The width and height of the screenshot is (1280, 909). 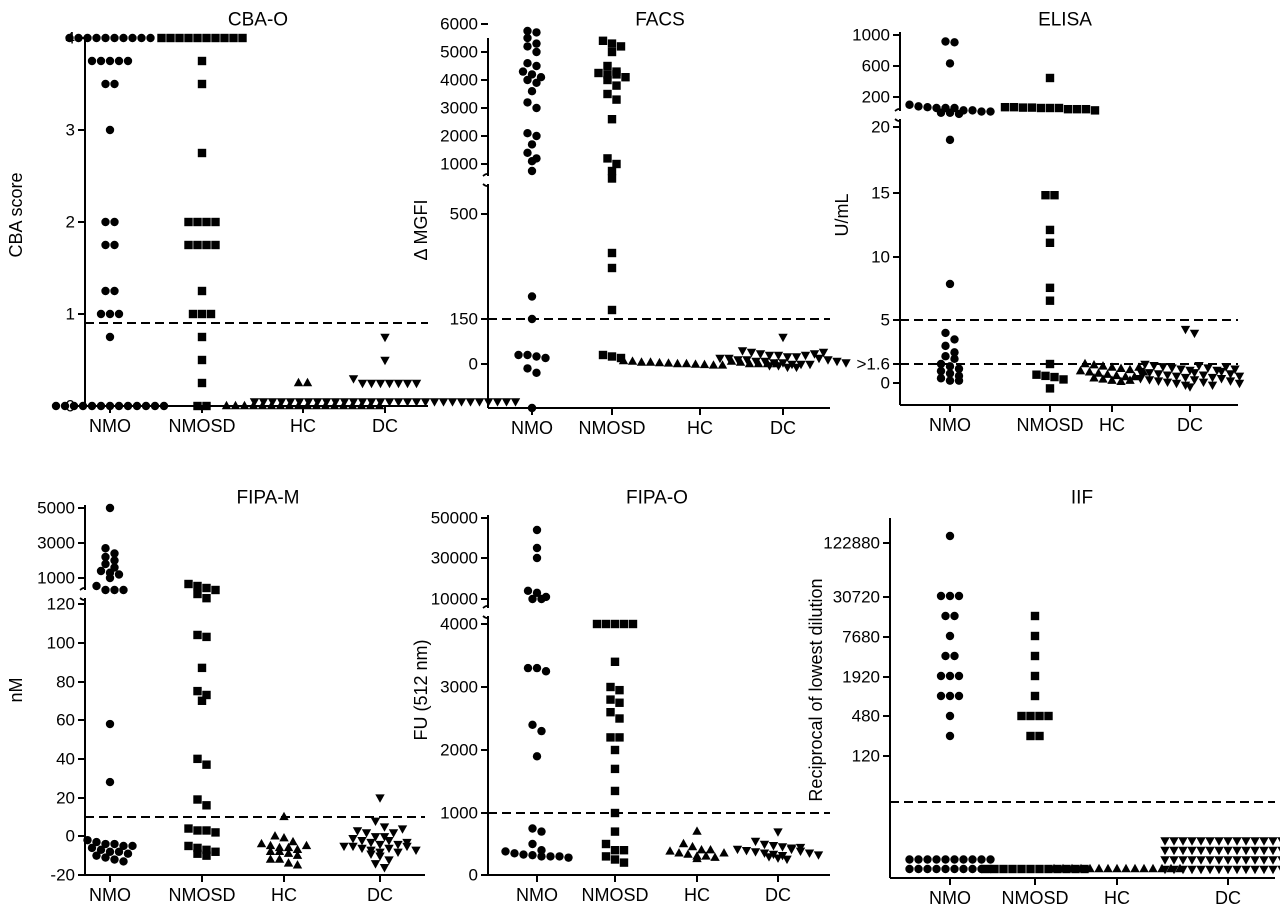 I want to click on y-tick-label: 10, so click(x=880, y=257).